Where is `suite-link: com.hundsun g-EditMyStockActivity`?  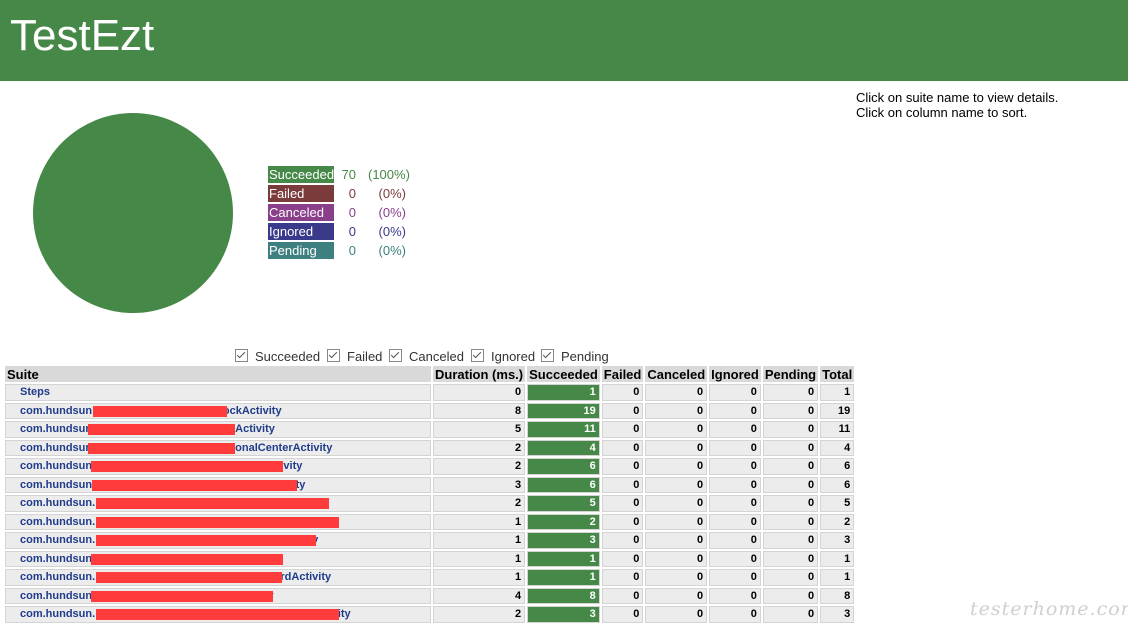 suite-link: com.hundsun g-EditMyStockActivity is located at coordinates (218, 410).